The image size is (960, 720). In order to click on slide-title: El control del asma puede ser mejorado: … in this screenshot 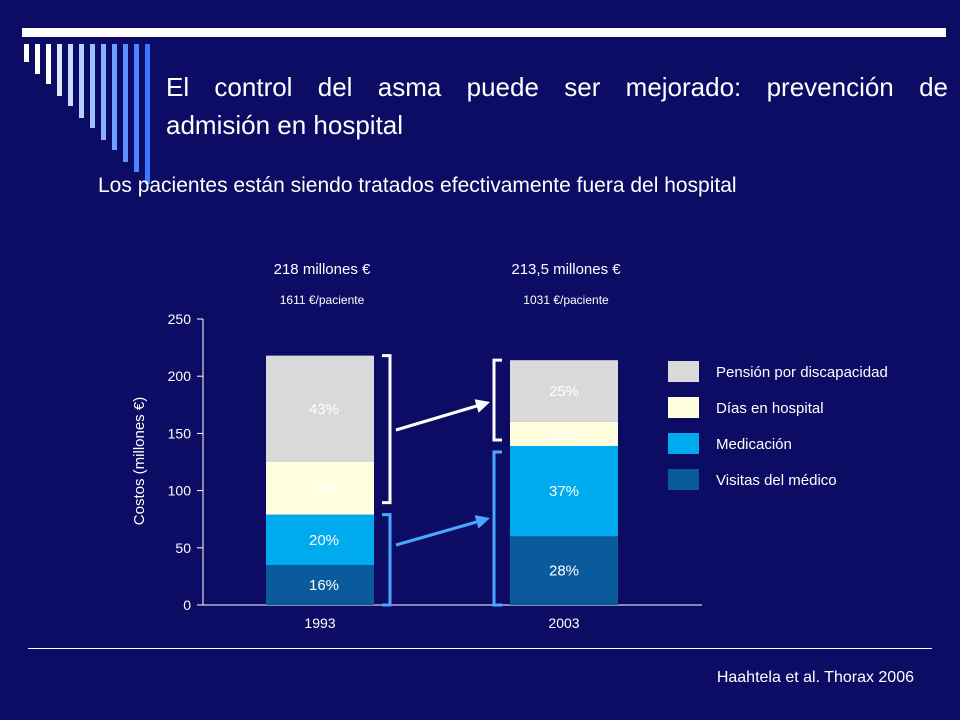, I will do `click(557, 106)`.